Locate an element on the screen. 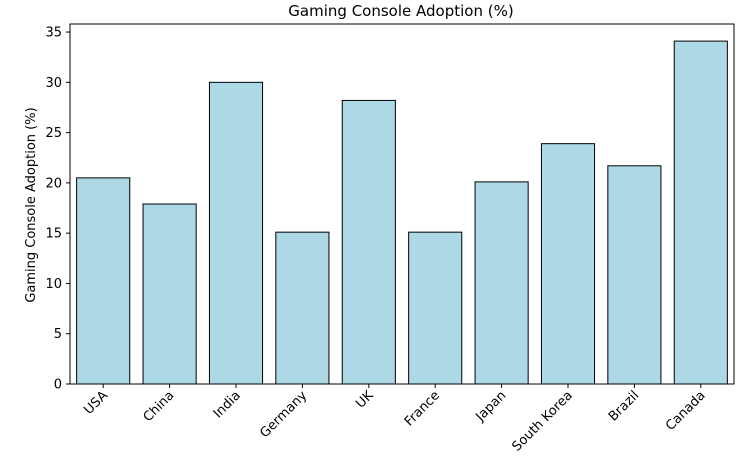 Image resolution: width=747 pixels, height=462 pixels. y-tick-label: 15 is located at coordinates (53, 234).